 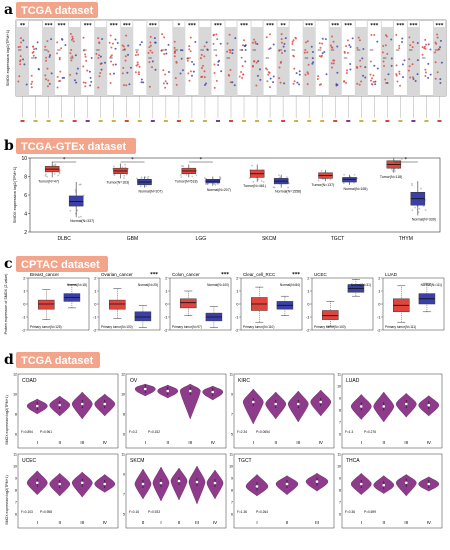 I want to click on panel-c-tumor-n: Primary tumor(N=97), so click(x=187, y=327).